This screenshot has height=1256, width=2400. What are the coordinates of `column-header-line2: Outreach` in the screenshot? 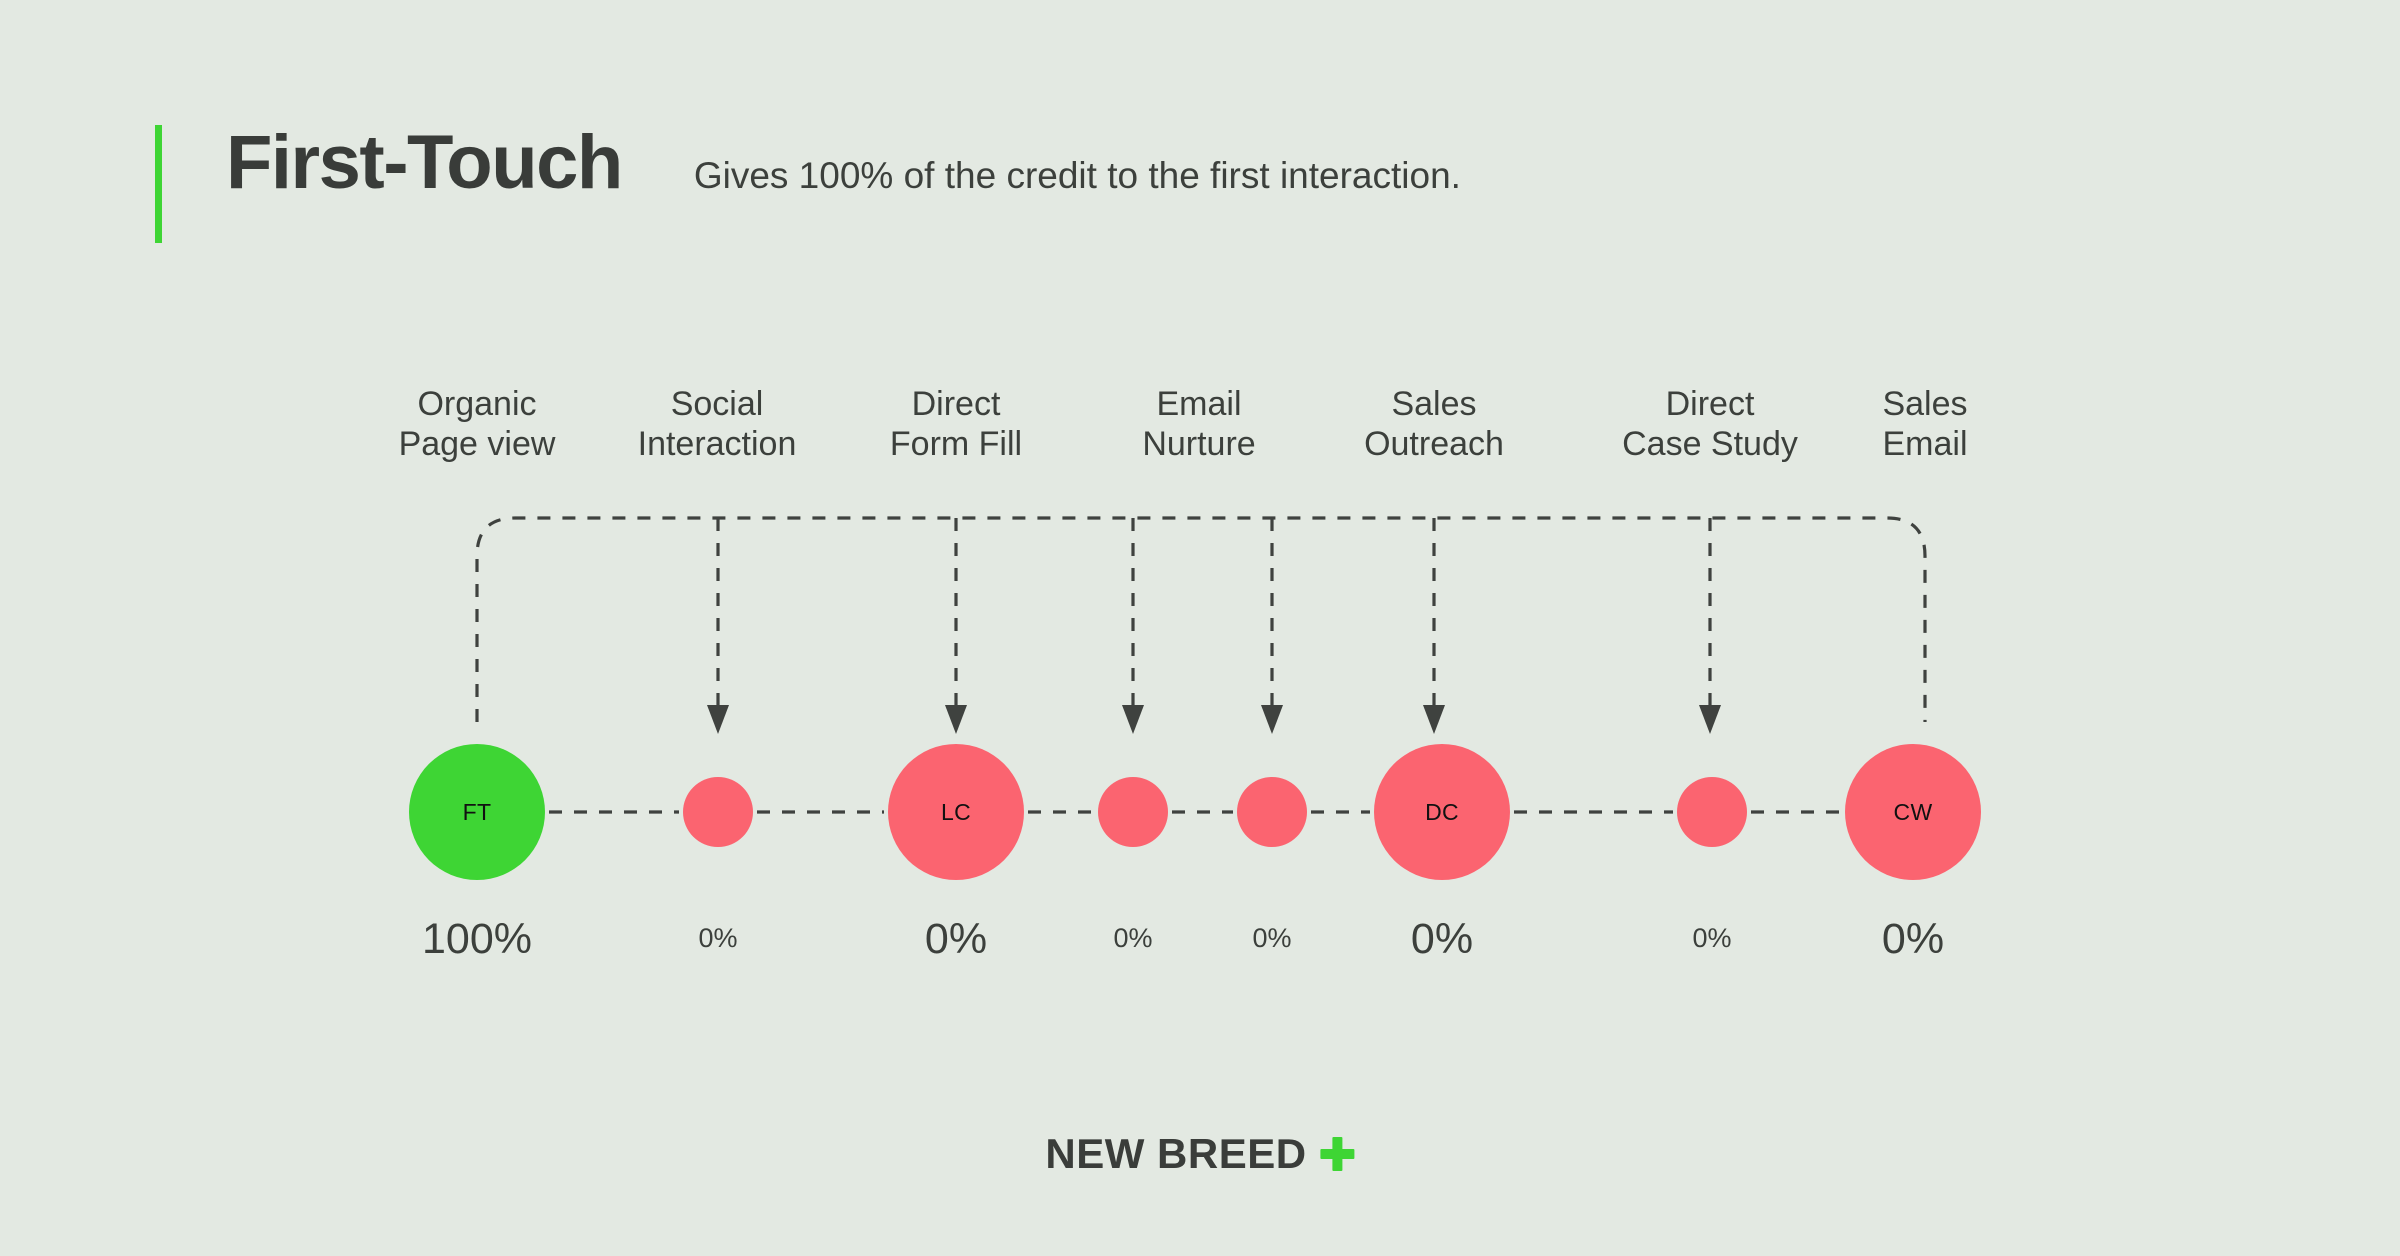 It's located at (1434, 443).